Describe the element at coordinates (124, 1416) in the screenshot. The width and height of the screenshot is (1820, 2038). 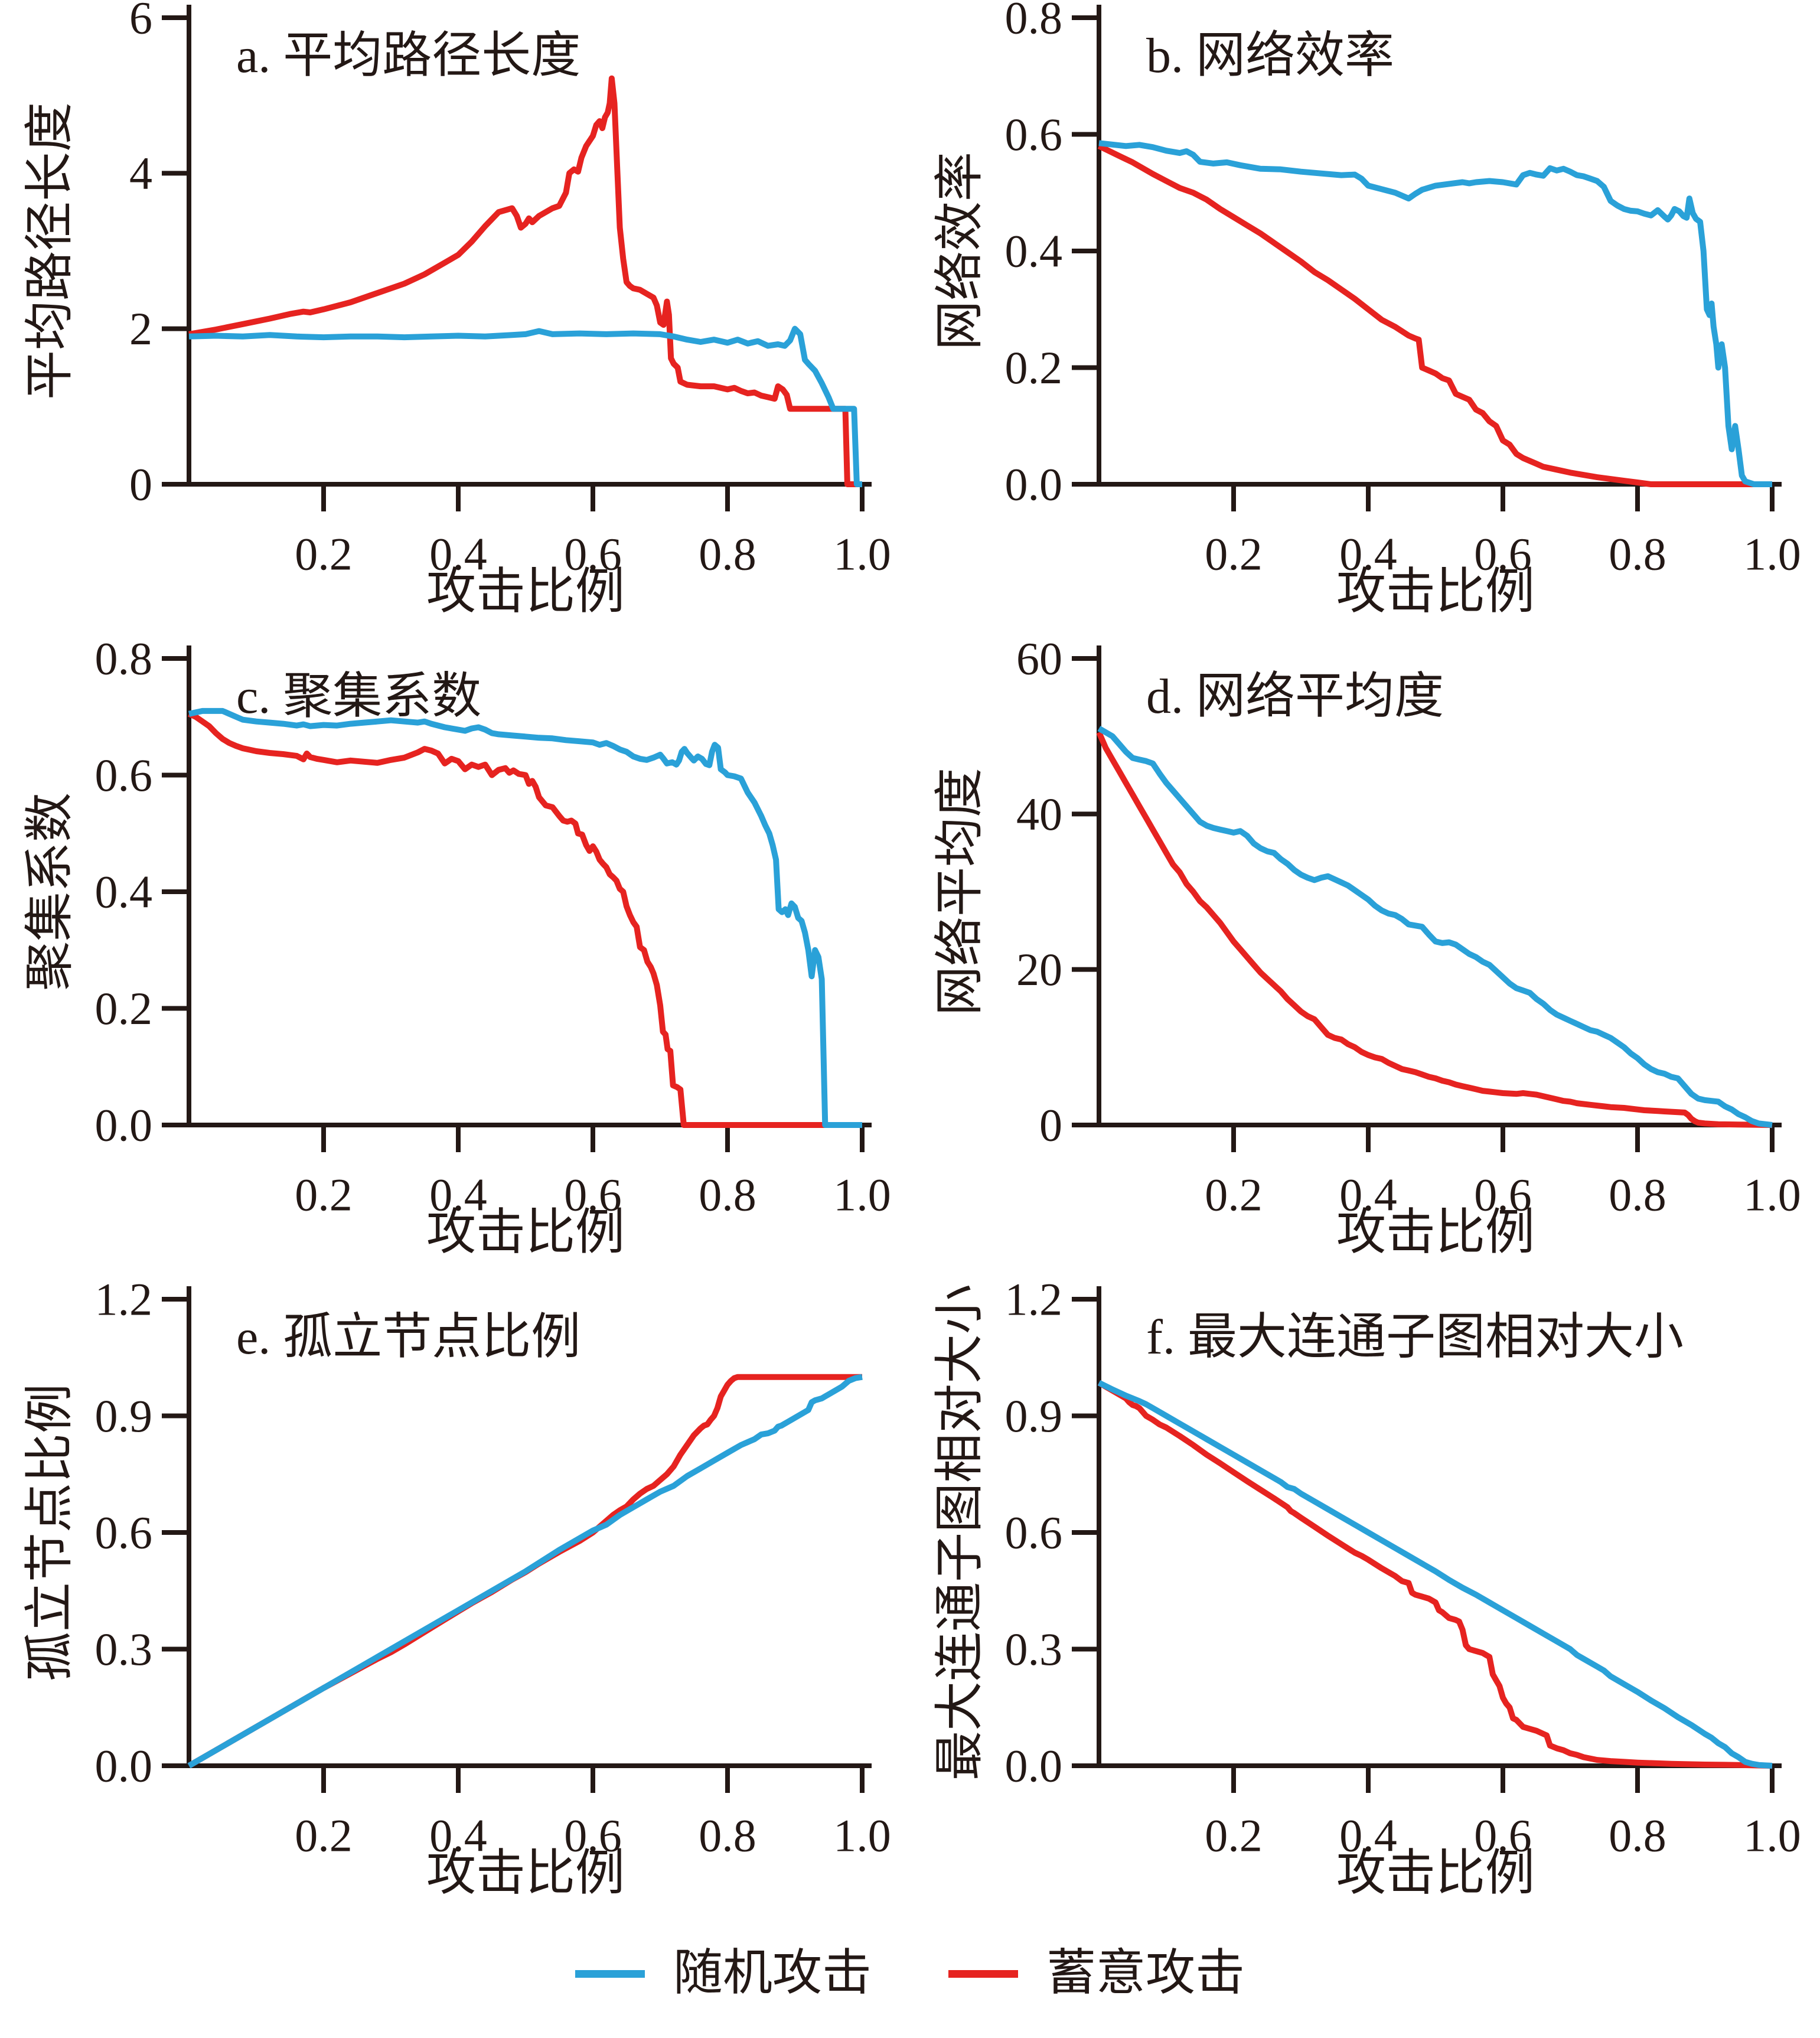
I see `y-tick-label-panel-e: 0.9` at that location.